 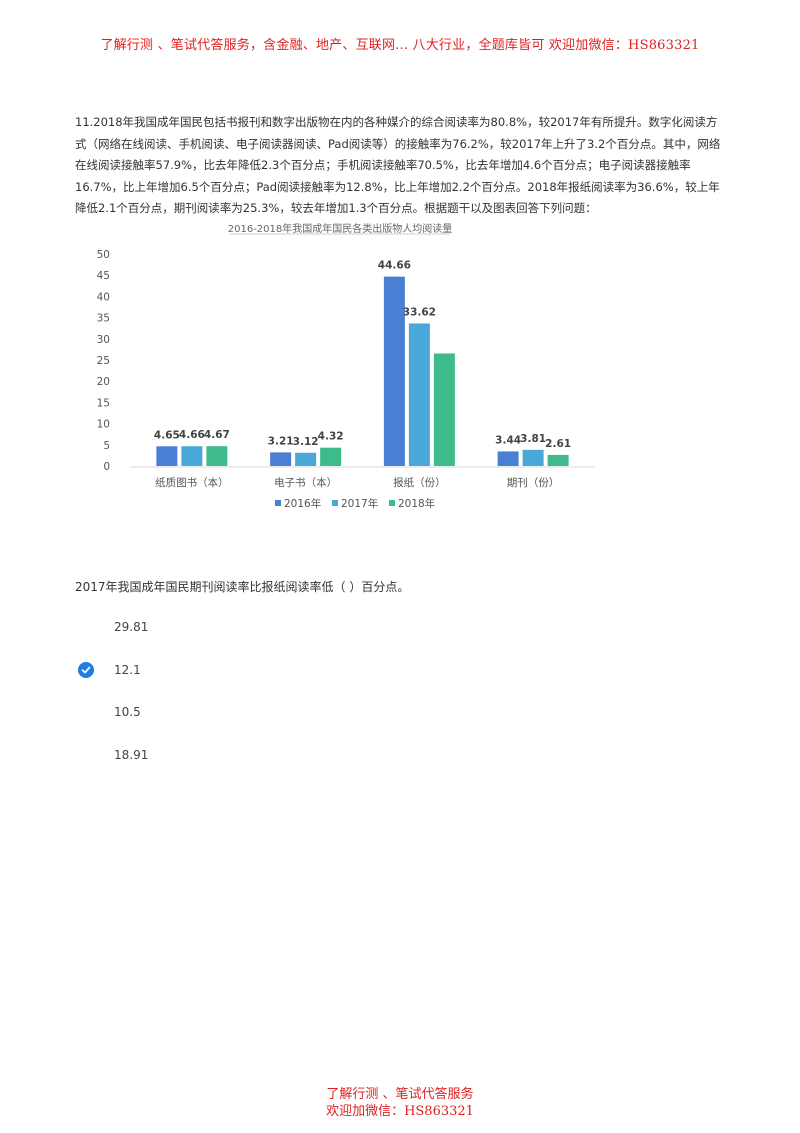 I want to click on x-tick-label: 报纸（份）, so click(x=419, y=482).